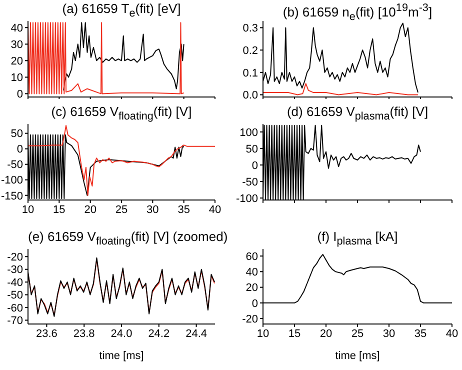 This screenshot has width=462, height=370. I want to click on chart-title: (d) 61659 V$_{plasma}$(fit) [V], so click(358, 113).